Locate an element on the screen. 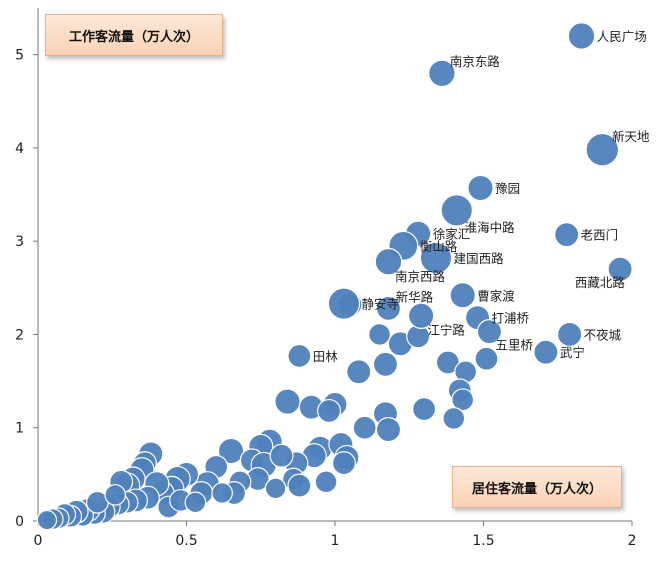  point-label: 衡山路 is located at coordinates (439, 246).